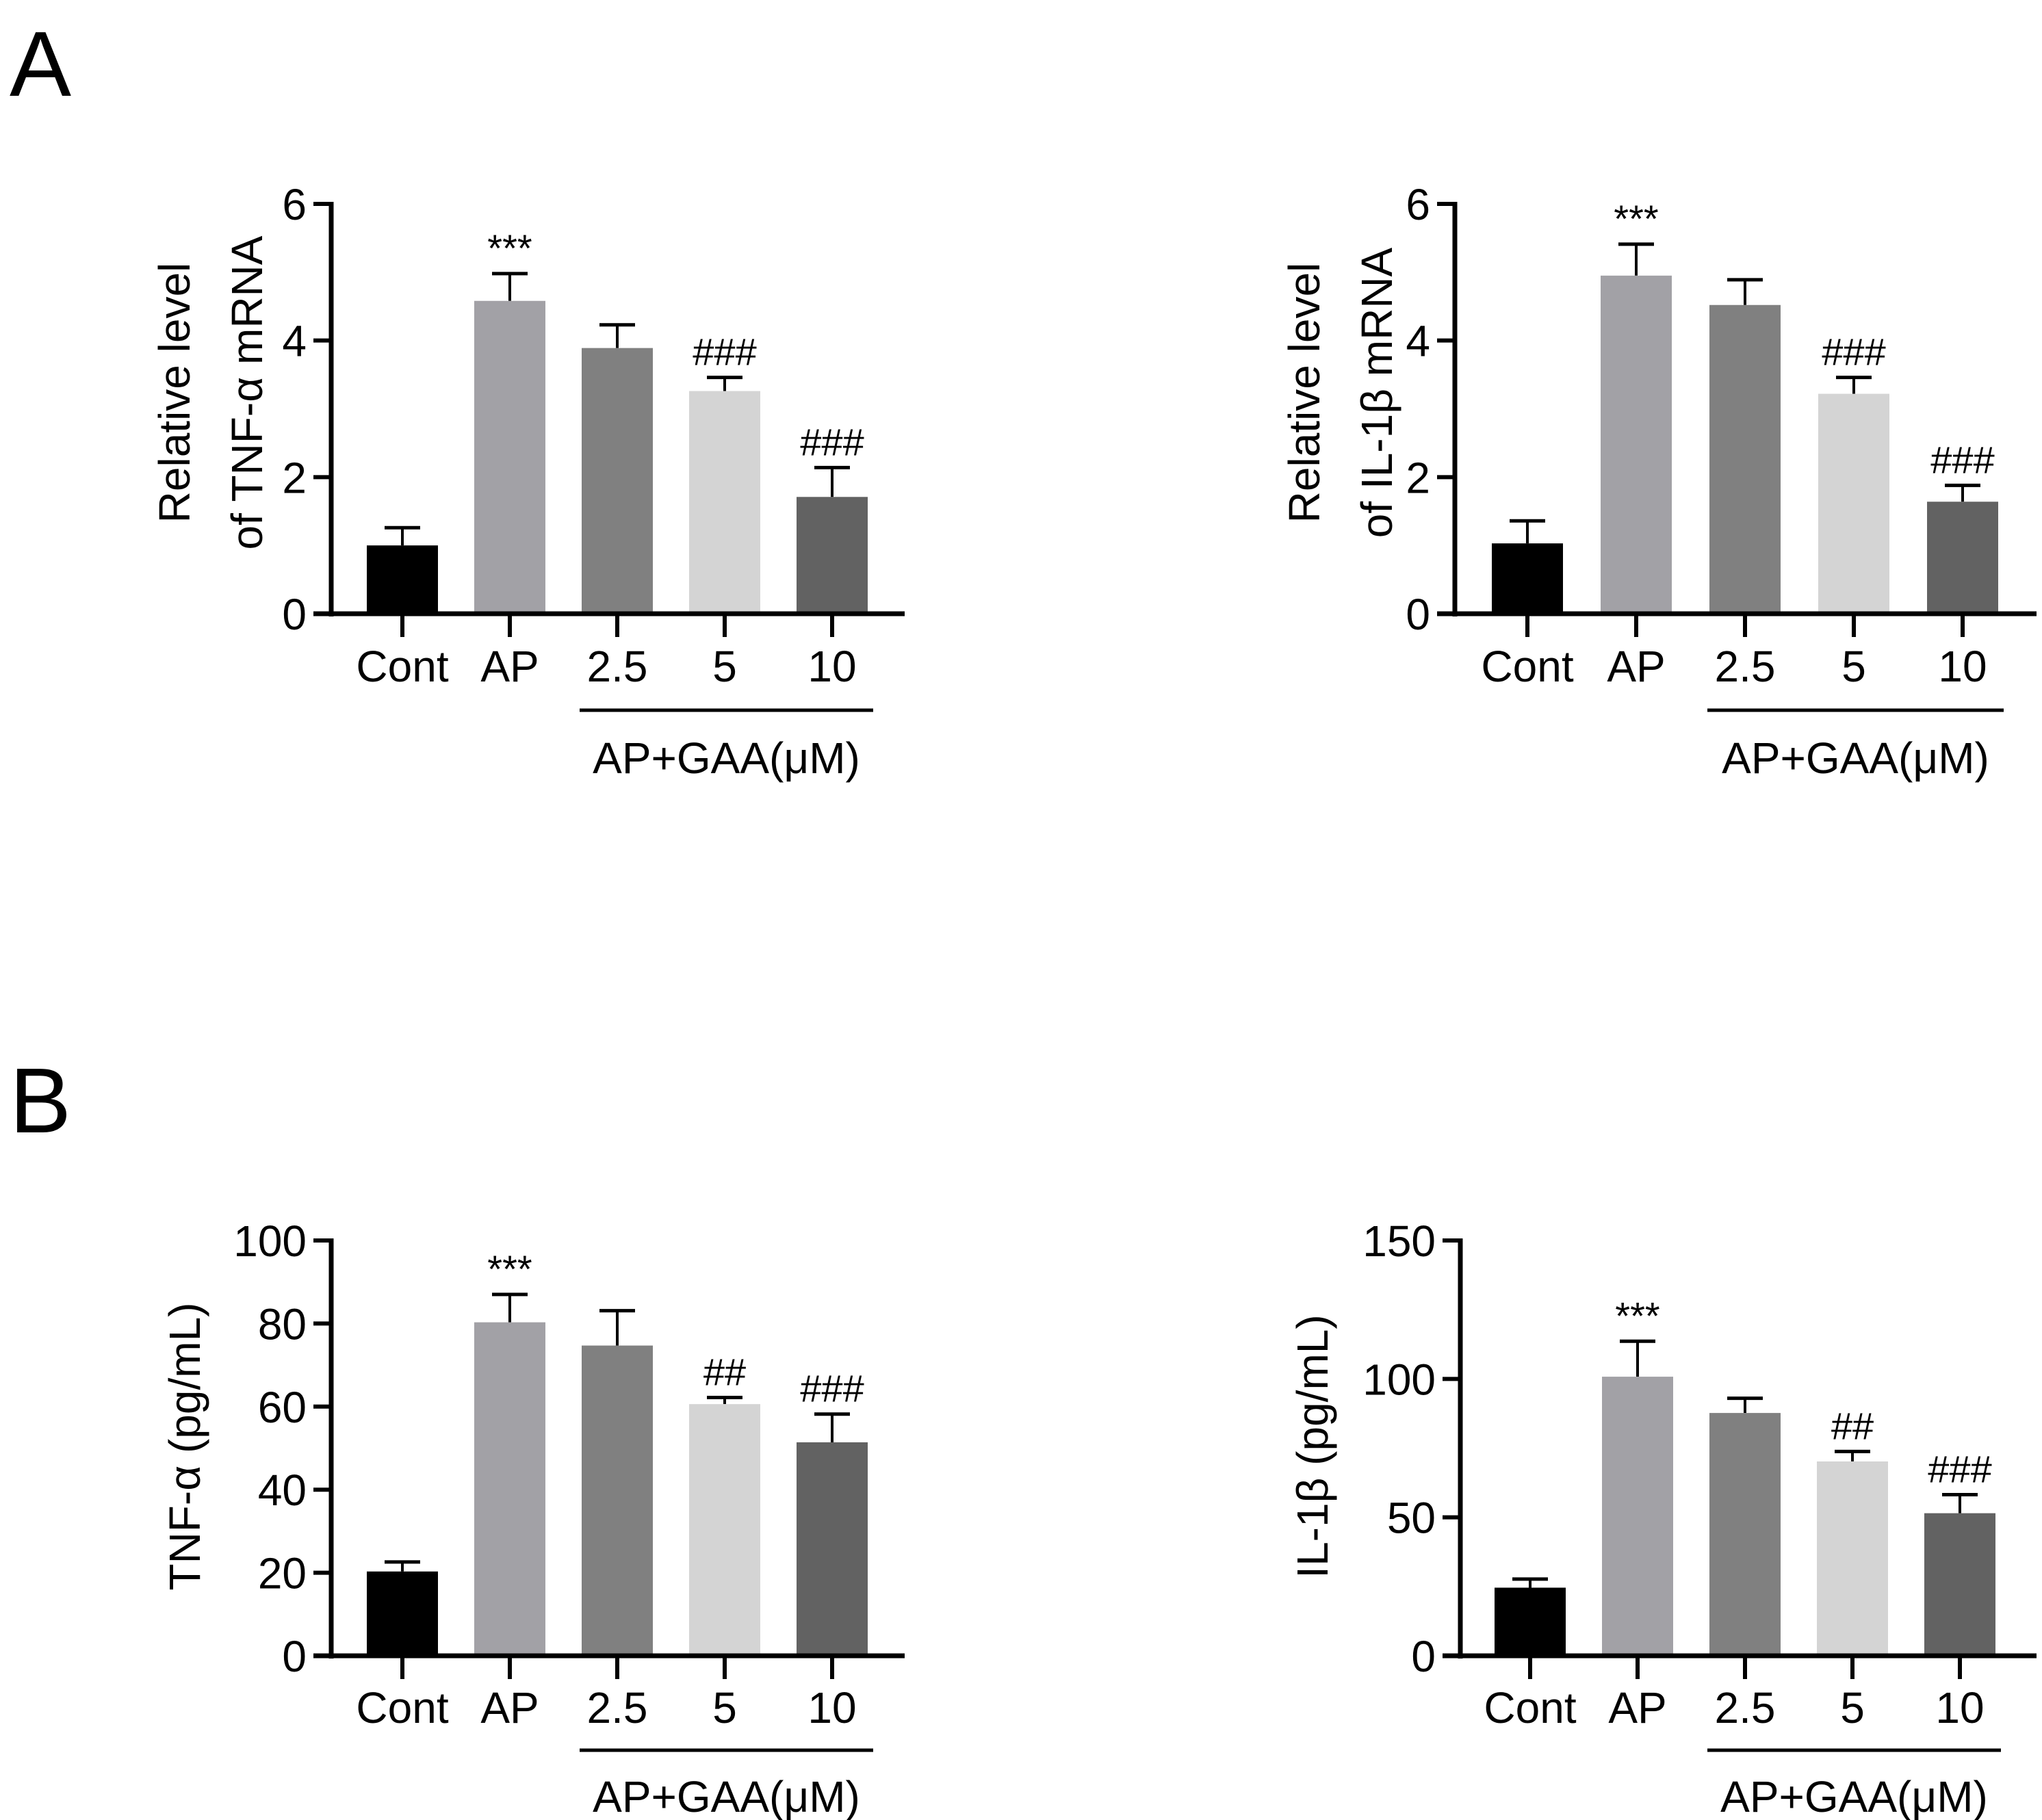 Image resolution: width=2042 pixels, height=1820 pixels. Describe the element at coordinates (282, 1407) in the screenshot. I see `y-tick-label: 60` at that location.